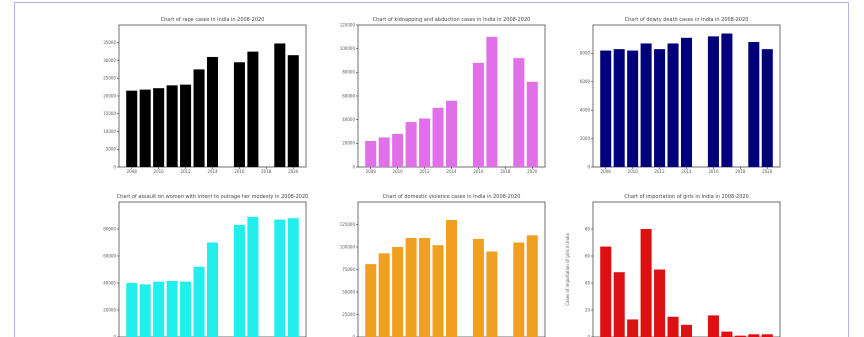  What do you see at coordinates (109, 113) in the screenshot?
I see `y-tick-label: 15000` at bounding box center [109, 113].